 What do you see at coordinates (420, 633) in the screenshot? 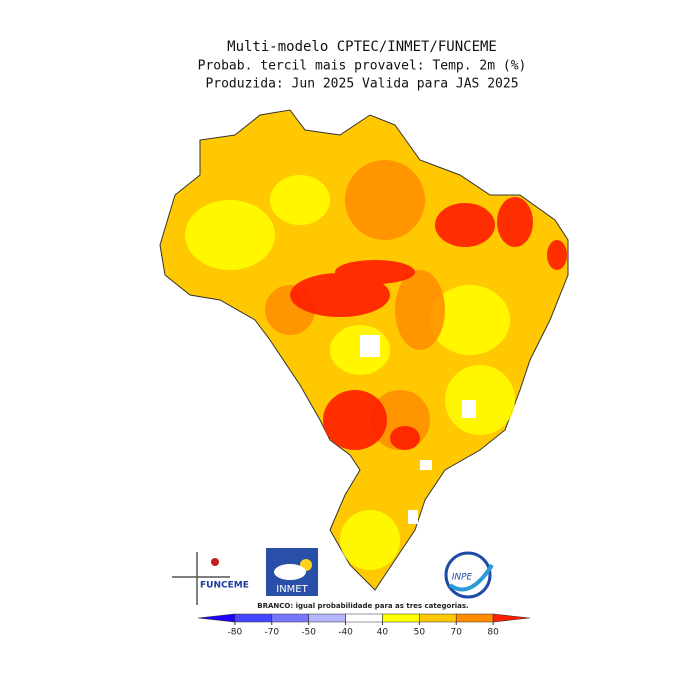
I see `colorbar-tick-label: 50` at bounding box center [420, 633].